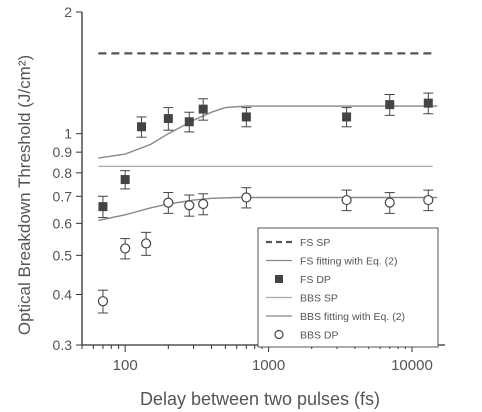  I want to click on y-tick-label: 0.9, so click(63, 152).